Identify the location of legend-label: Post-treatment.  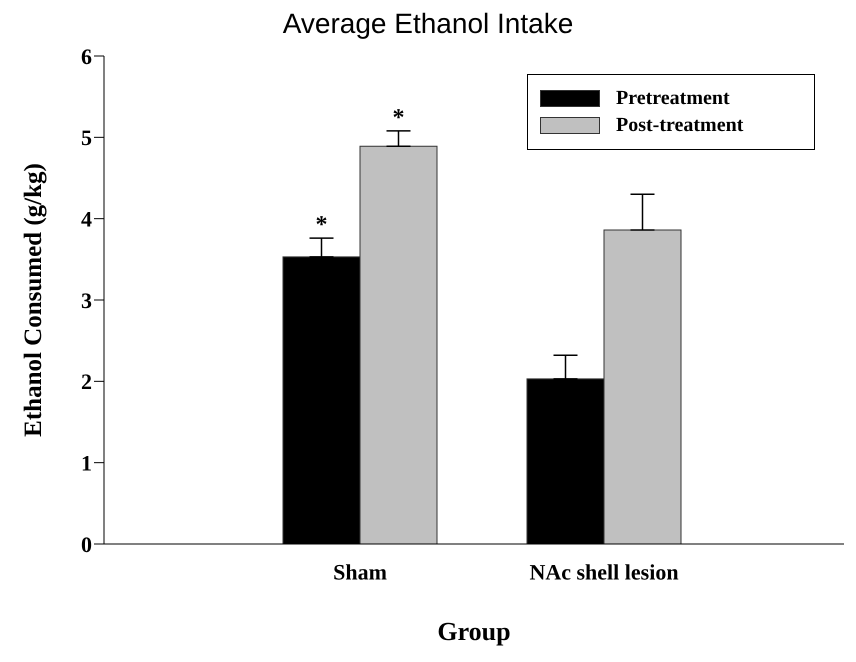
(680, 125).